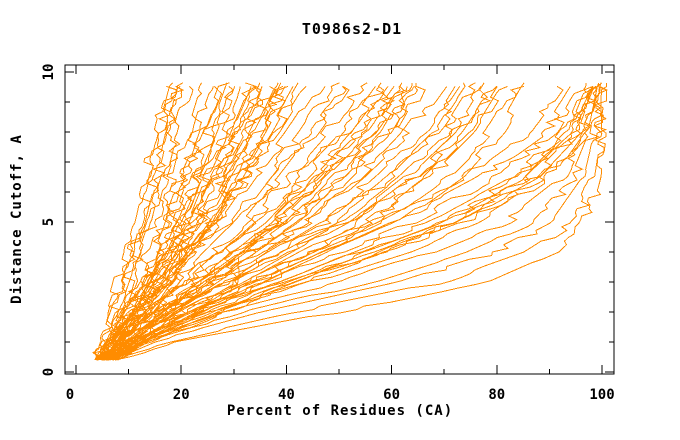 The width and height of the screenshot is (680, 440). Describe the element at coordinates (49, 222) in the screenshot. I see `y-tick-label: 5` at that location.